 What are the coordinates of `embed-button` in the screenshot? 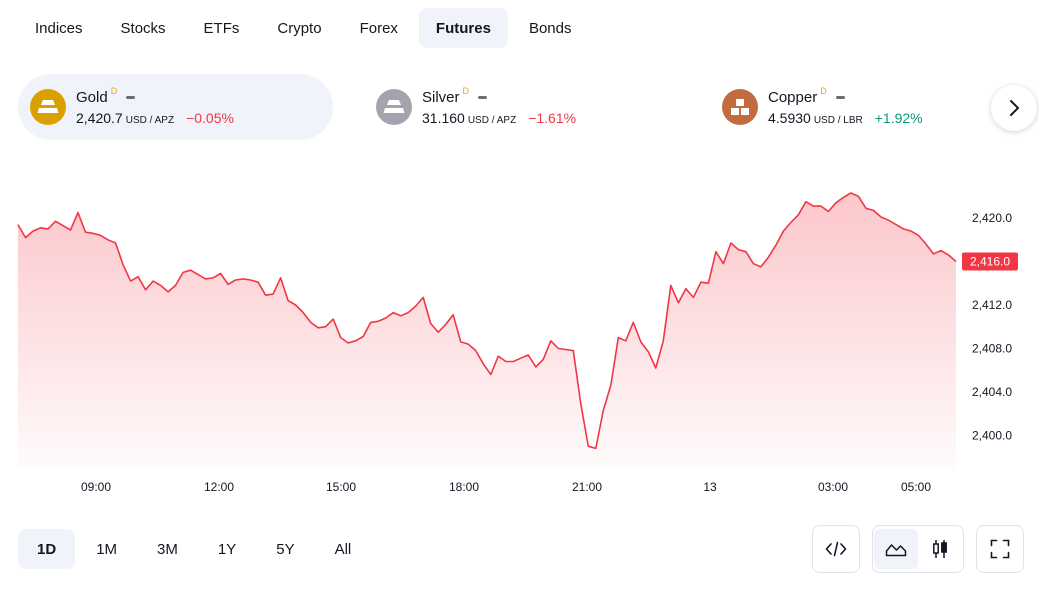 It's located at (836, 549).